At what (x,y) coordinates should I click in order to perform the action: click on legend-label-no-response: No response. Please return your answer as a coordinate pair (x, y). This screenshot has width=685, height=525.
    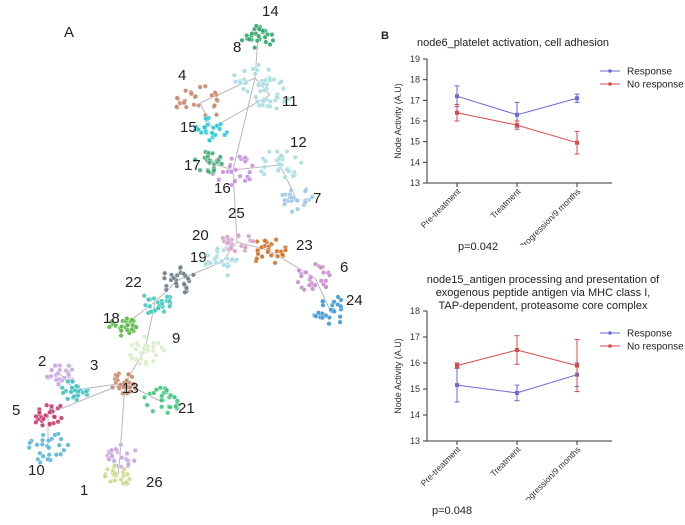
    Looking at the image, I should click on (655, 347).